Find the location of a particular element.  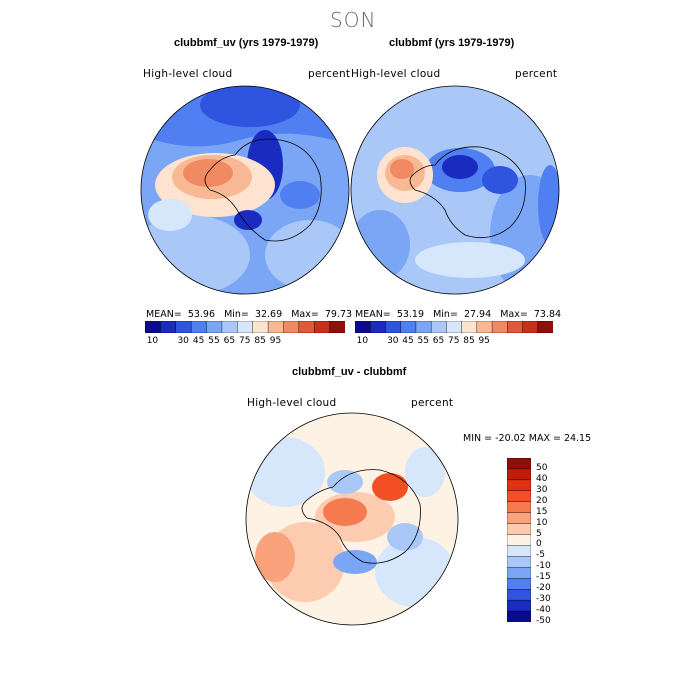

colorbar-tick-label: 50 is located at coordinates (542, 467).